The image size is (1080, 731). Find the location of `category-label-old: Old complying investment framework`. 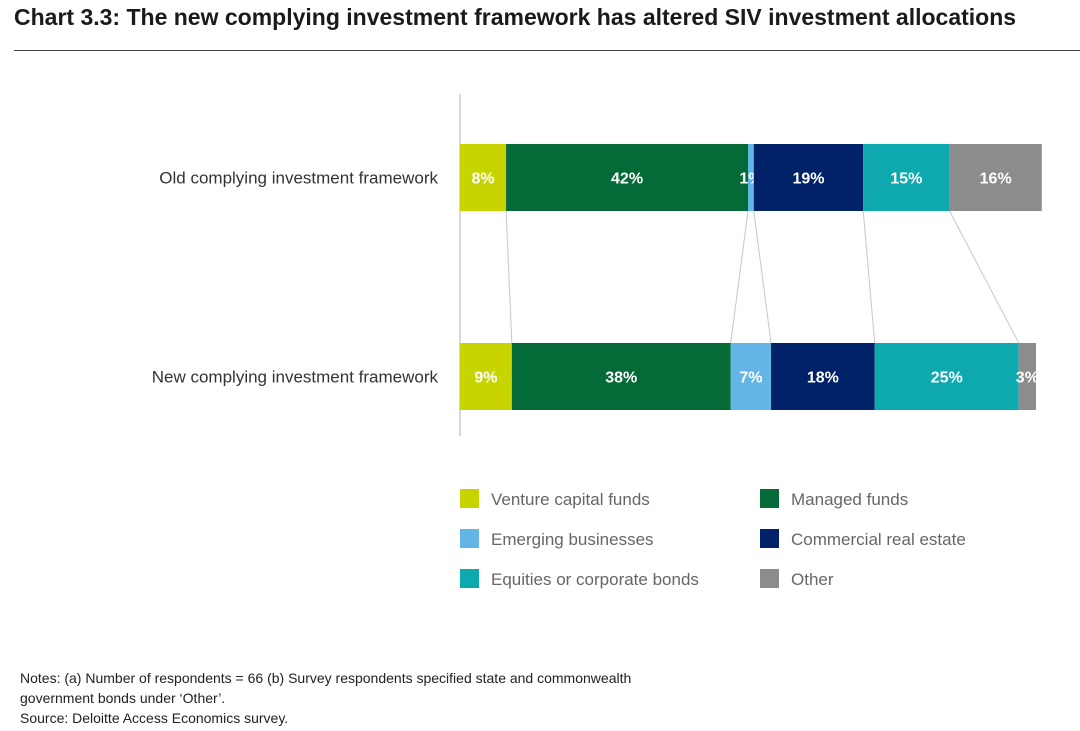

category-label-old: Old complying investment framework is located at coordinates (298, 178).